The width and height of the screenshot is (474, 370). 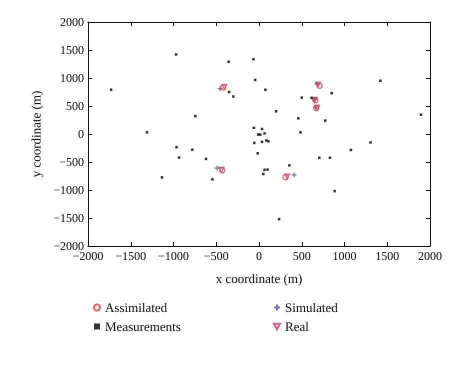 I want to click on y-tick-label: 500, so click(x=75, y=106).